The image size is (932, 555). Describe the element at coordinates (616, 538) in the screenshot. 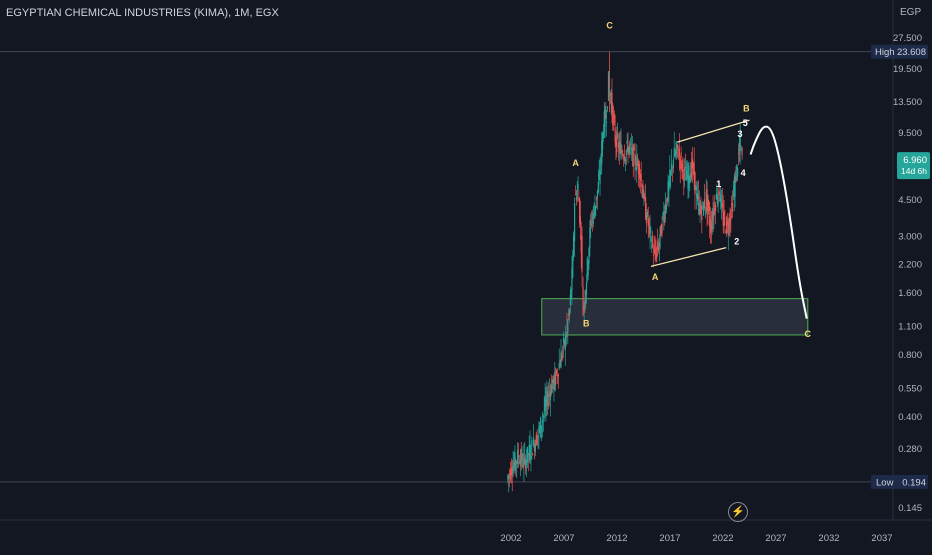

I see `time-tick-label: 2012` at that location.